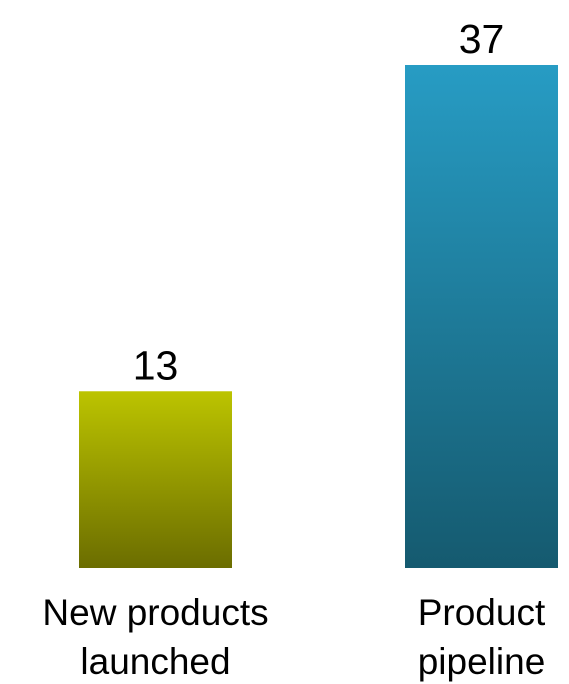 This screenshot has height=684, width=569. What do you see at coordinates (155, 637) in the screenshot?
I see `category-label-1: New products launched` at bounding box center [155, 637].